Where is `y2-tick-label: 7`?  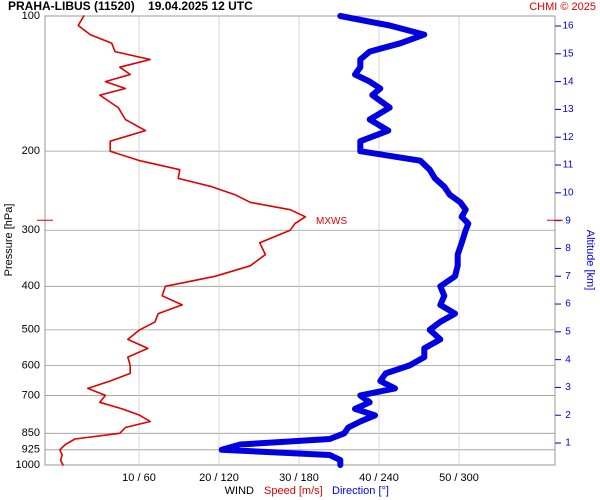
y2-tick-label: 7 is located at coordinates (568, 276).